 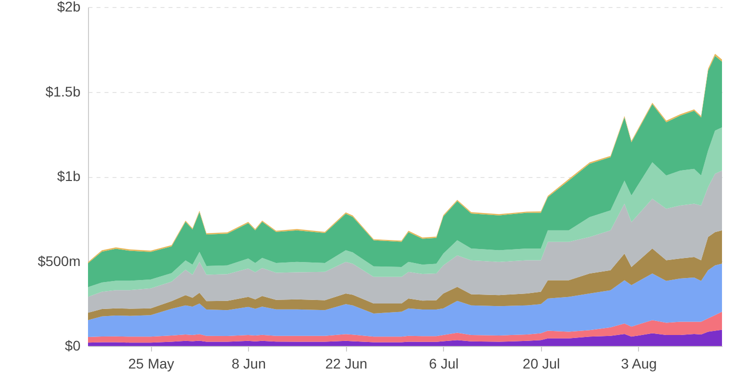 I want to click on x-tick-label: 6 Jul, so click(x=444, y=364).